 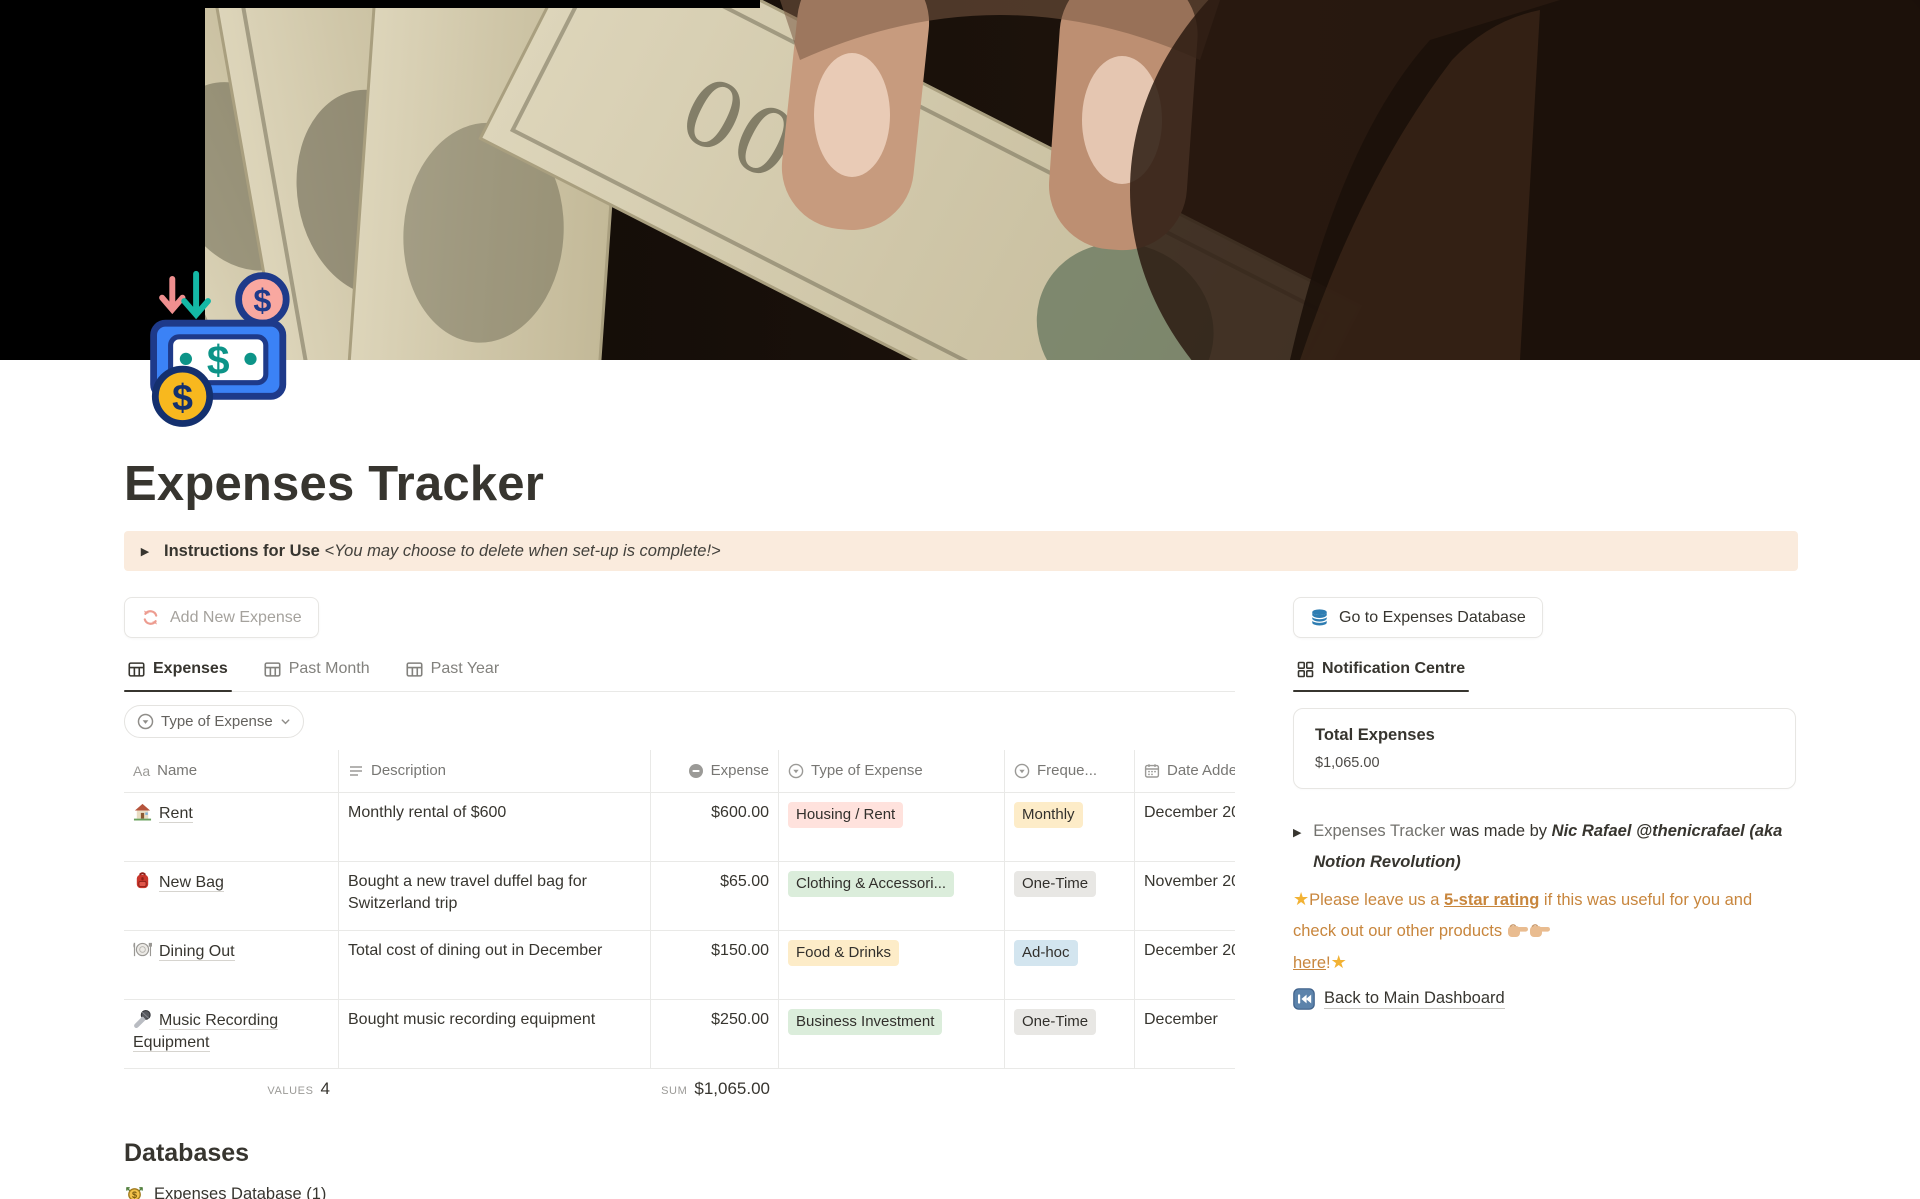 What do you see at coordinates (715, 1034) in the screenshot?
I see `row-expense: $250.00` at bounding box center [715, 1034].